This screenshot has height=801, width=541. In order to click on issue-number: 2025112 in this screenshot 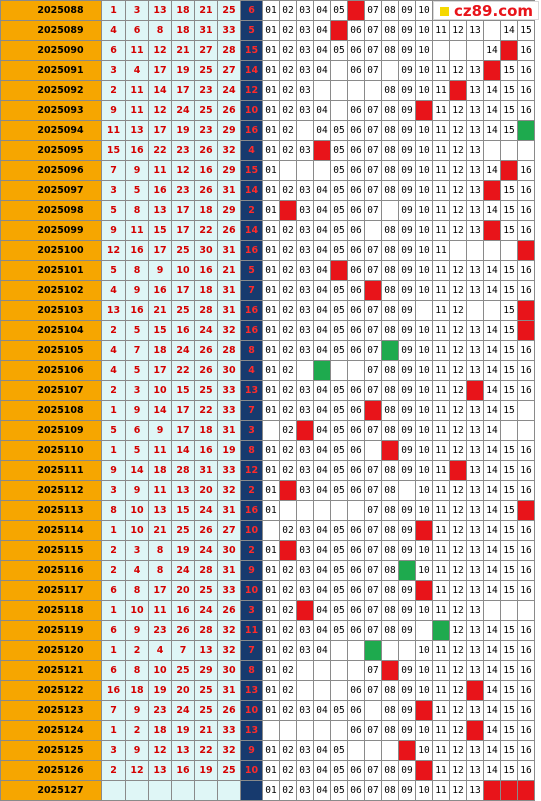, I will do `click(51, 490)`.